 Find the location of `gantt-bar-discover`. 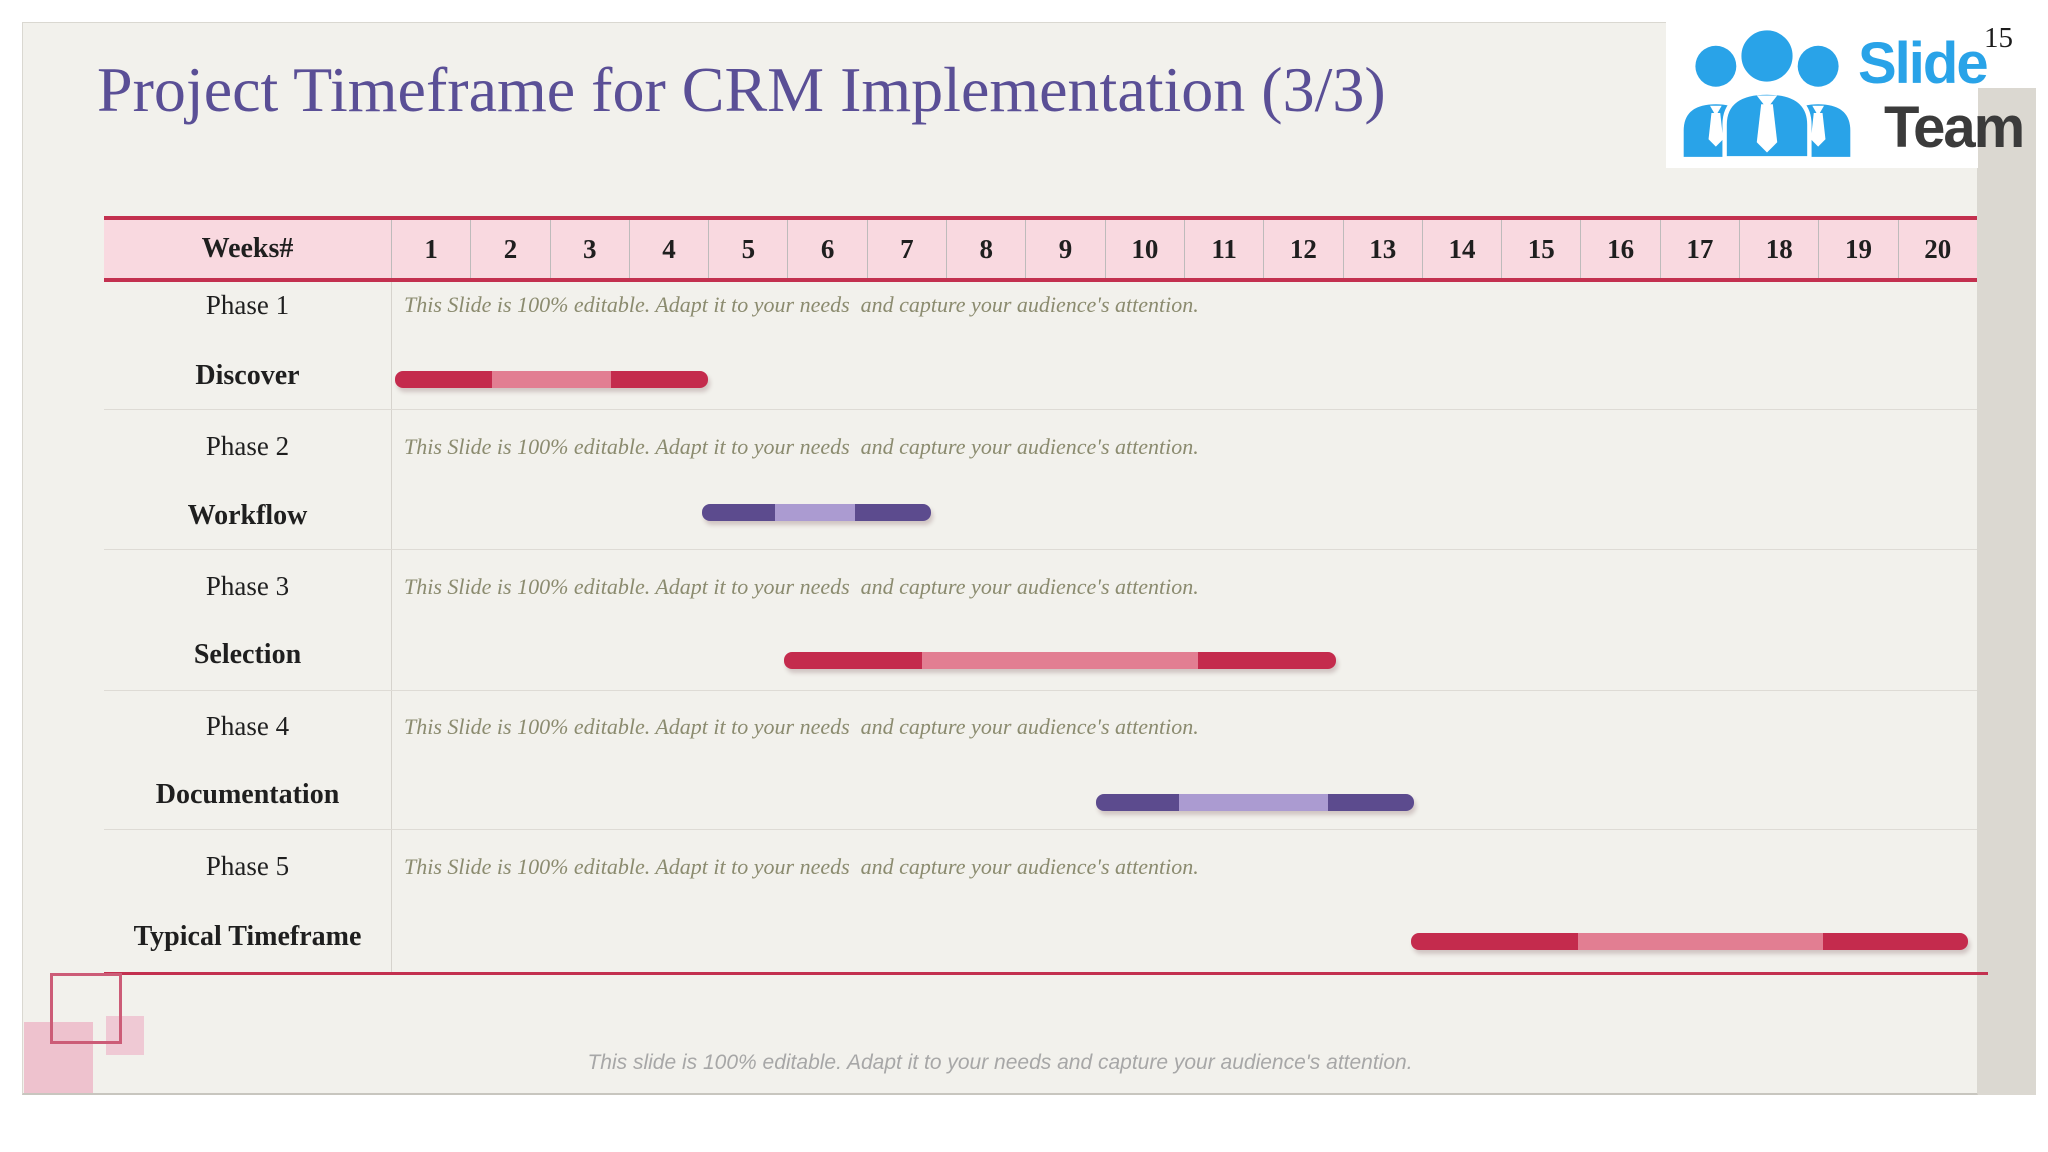

gantt-bar-discover is located at coordinates (551, 379).